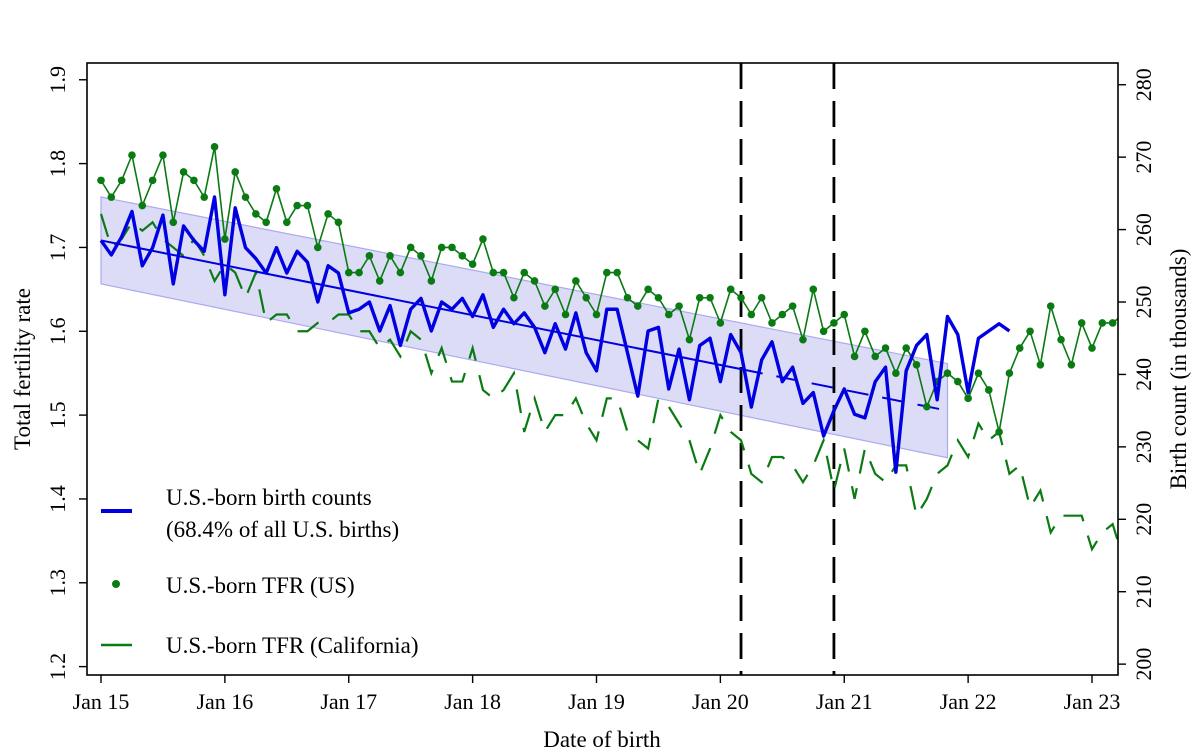 This screenshot has width=1200, height=755. I want to click on legend-key-tfr-us, so click(116, 584).